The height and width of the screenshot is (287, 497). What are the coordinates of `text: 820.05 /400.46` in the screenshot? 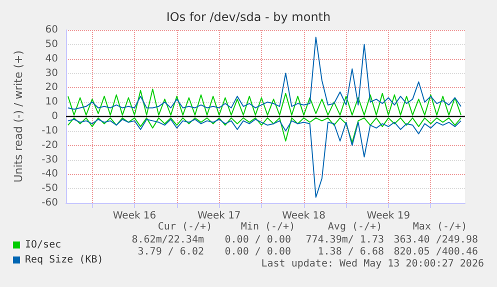 It's located at (436, 252).